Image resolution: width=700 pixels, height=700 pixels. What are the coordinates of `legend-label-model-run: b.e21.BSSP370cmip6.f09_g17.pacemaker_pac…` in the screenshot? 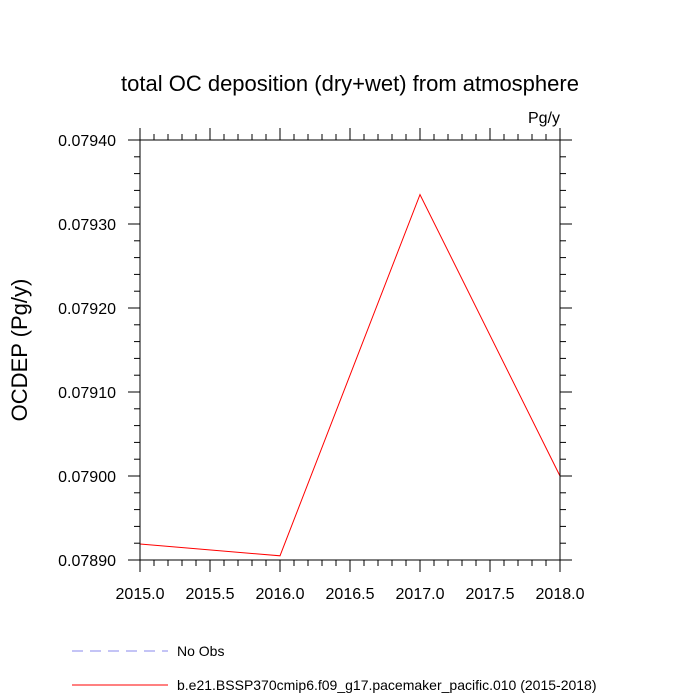 It's located at (387, 685).